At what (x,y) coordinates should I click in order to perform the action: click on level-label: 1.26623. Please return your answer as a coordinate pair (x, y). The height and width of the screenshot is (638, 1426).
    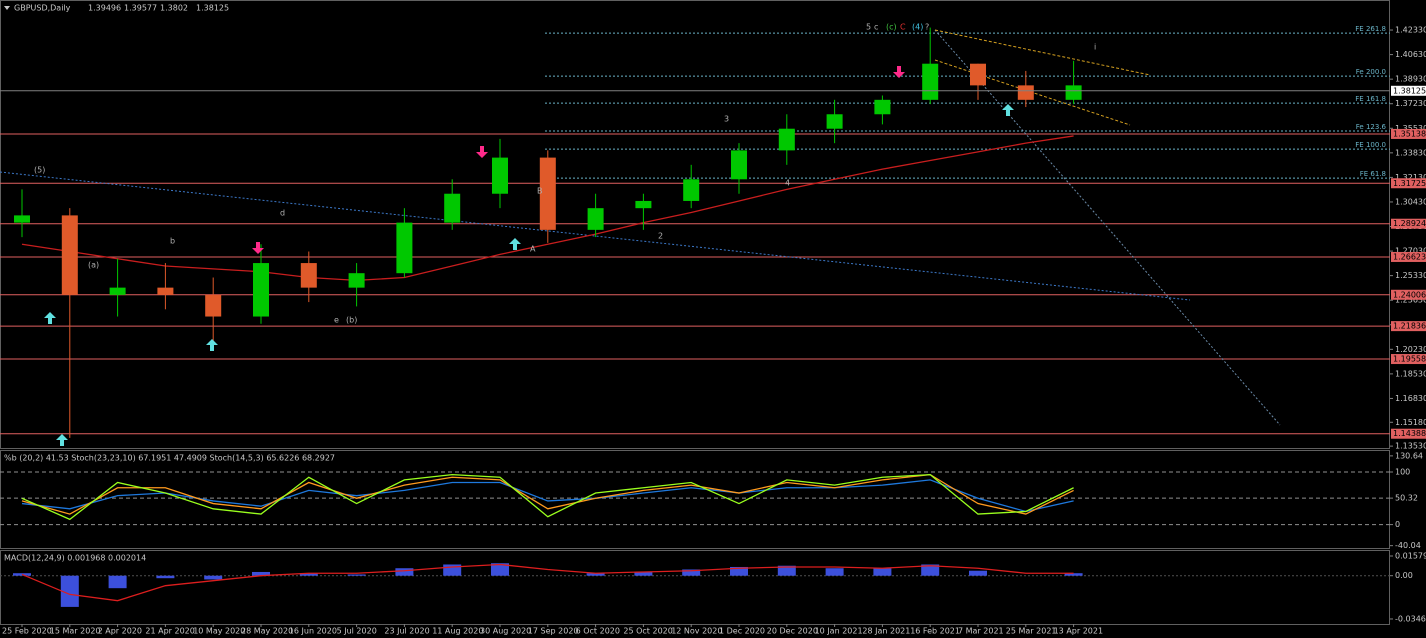
    Looking at the image, I should click on (1409, 256).